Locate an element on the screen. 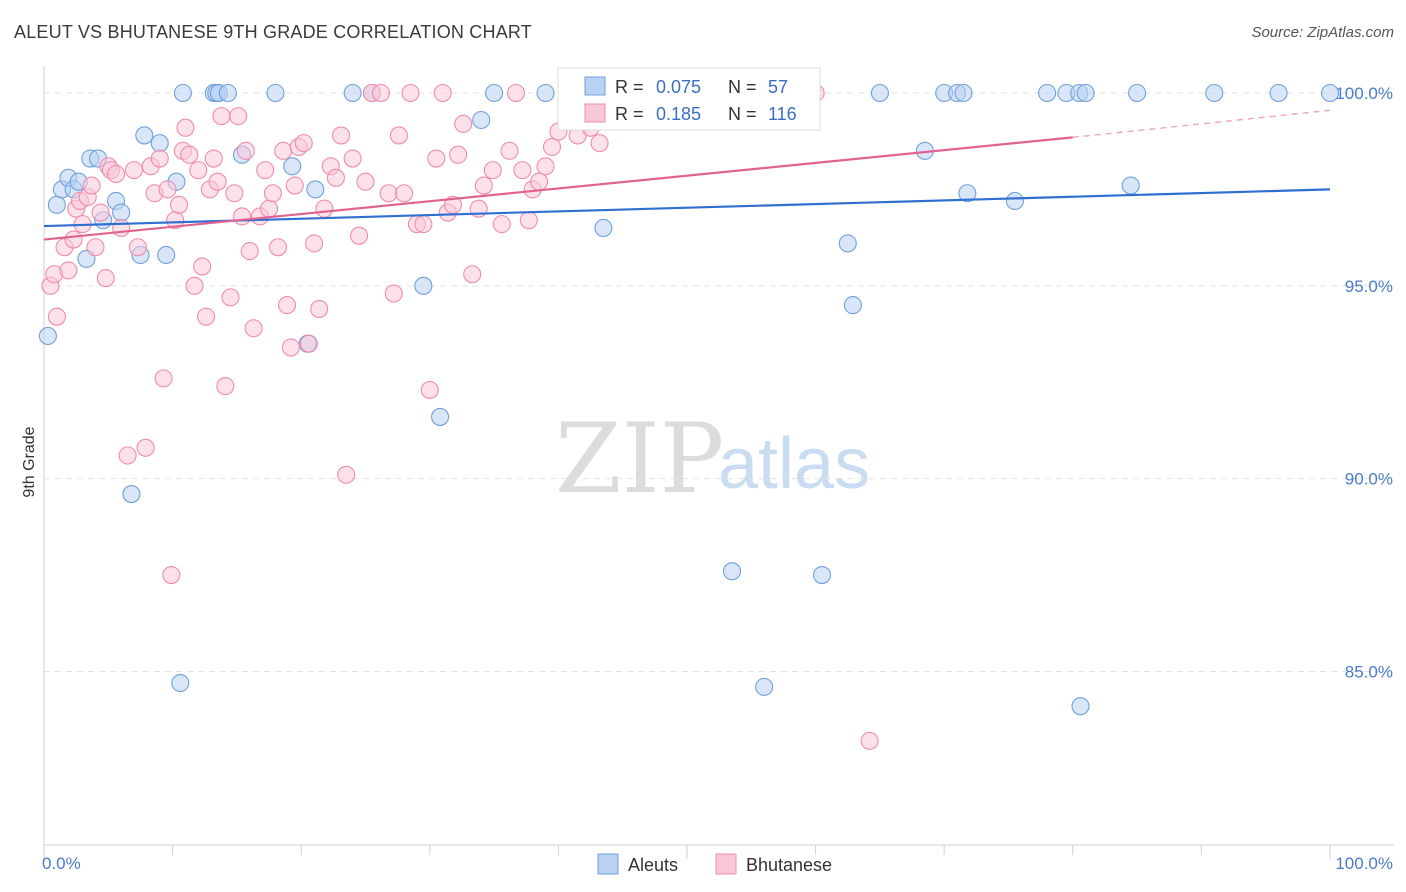 This screenshot has height=892, width=1406. x-tick-label: 0.0% is located at coordinates (61, 863).